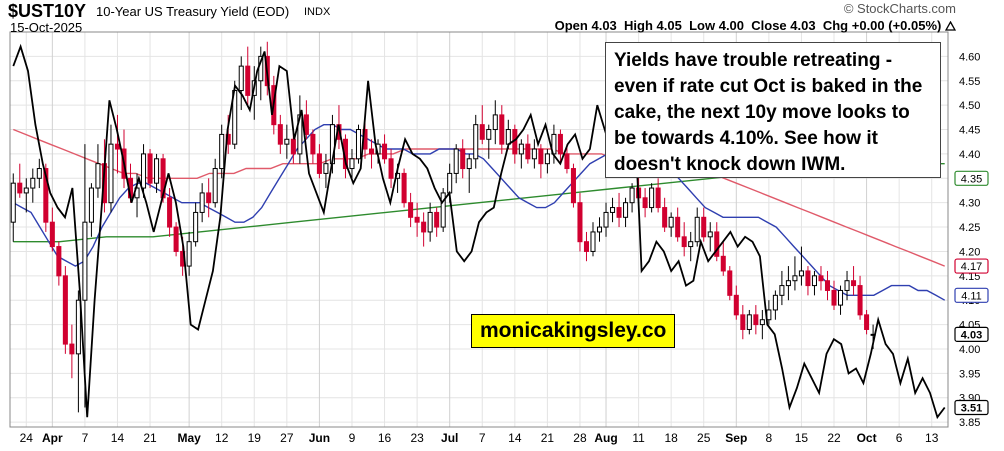 This screenshot has width=1004, height=451. What do you see at coordinates (255, 438) in the screenshot?
I see `x-tick-label: 19` at bounding box center [255, 438].